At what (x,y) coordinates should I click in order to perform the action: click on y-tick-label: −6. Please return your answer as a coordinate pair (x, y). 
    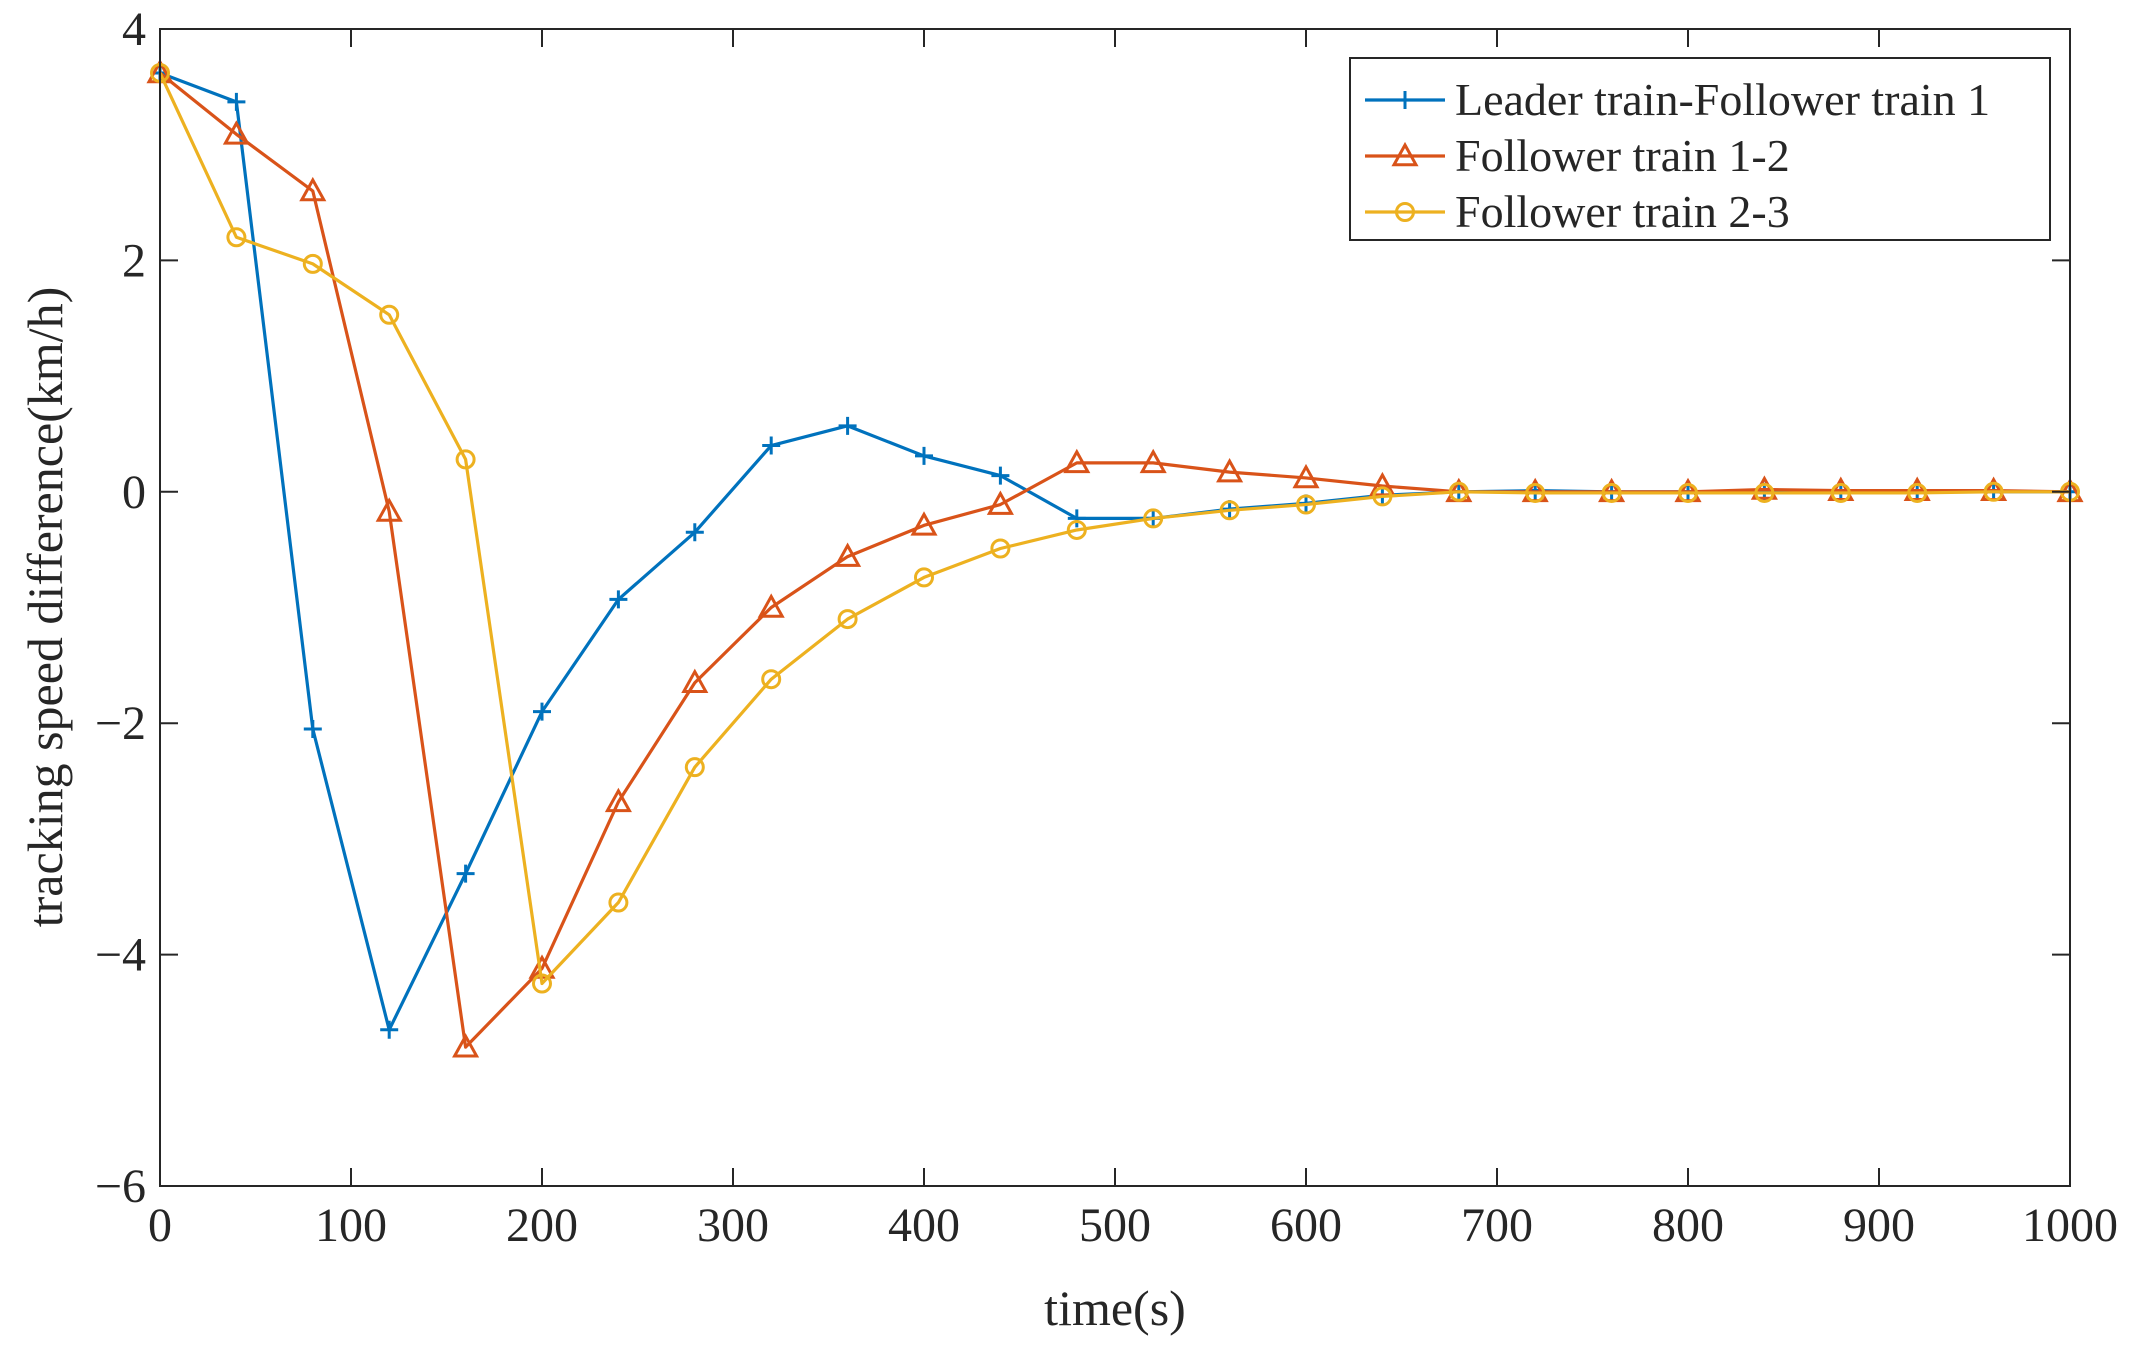
    Looking at the image, I should click on (120, 1186).